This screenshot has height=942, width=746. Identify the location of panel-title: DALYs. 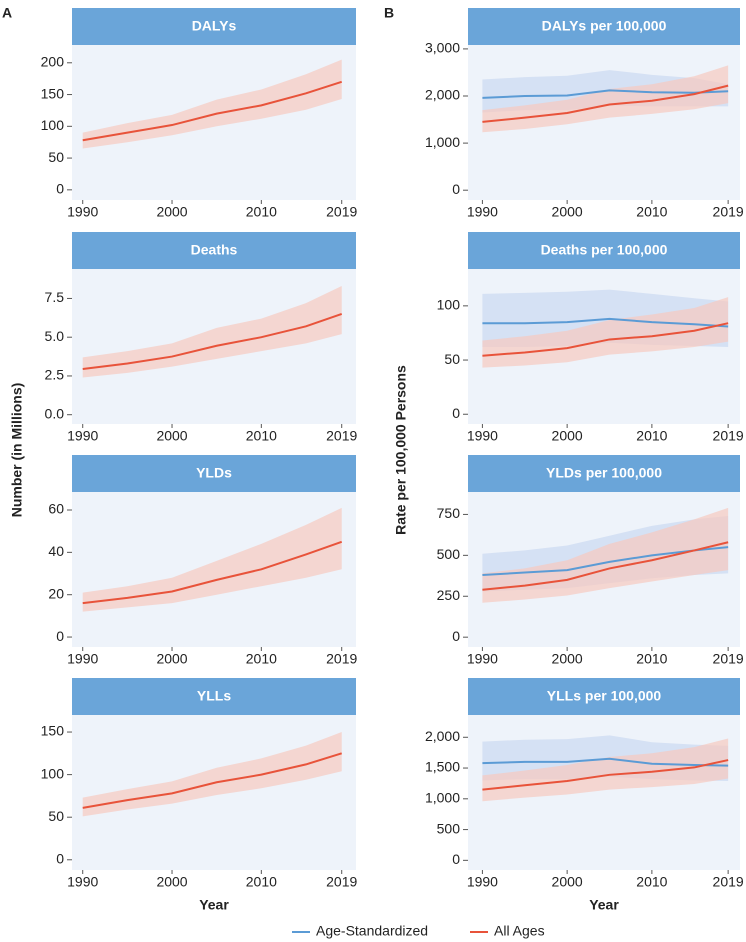
(214, 26).